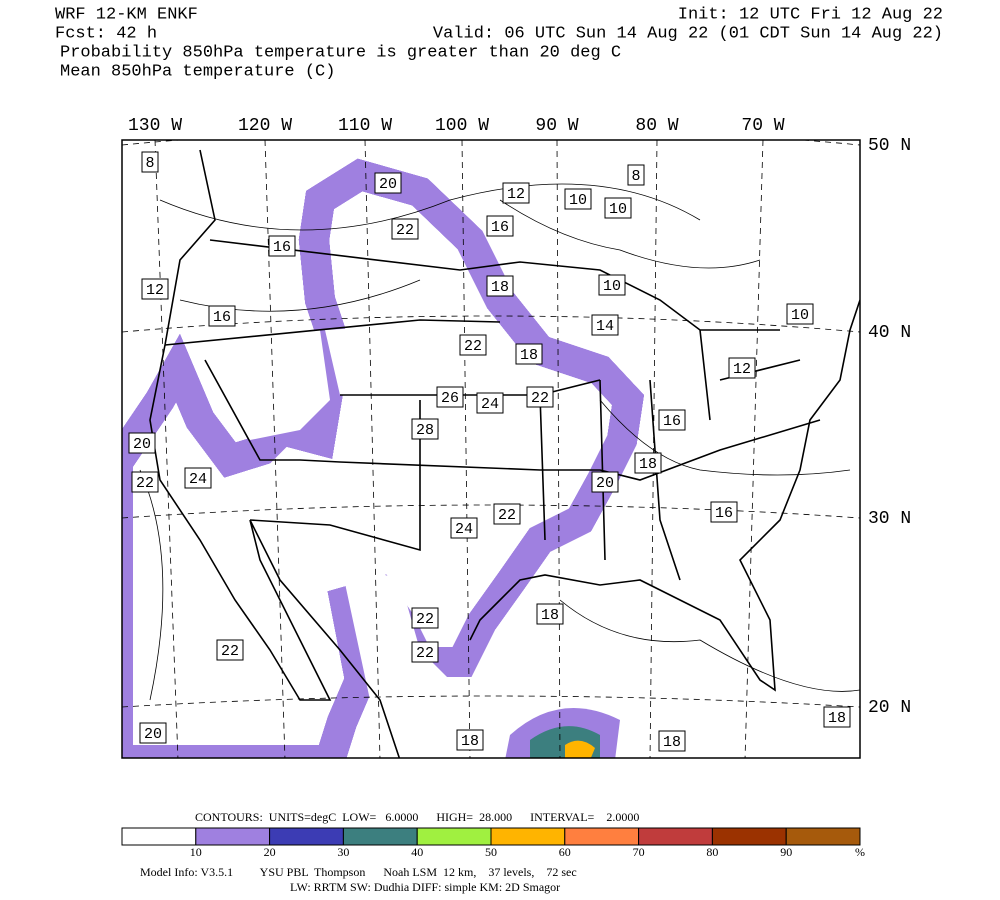 The width and height of the screenshot is (1000, 900). I want to click on colorbar-label: 40, so click(417, 852).